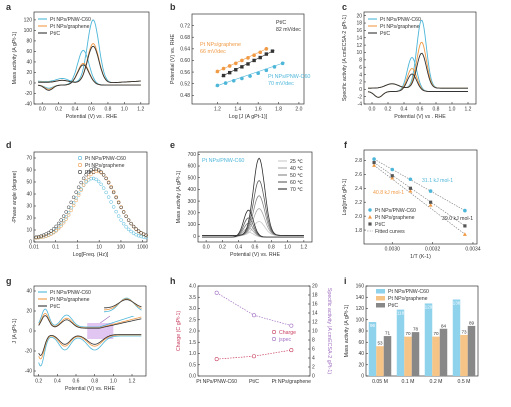  What do you see at coordinates (192, 287) in the screenshot?
I see `y-tick-label-h: 4.0` at bounding box center [192, 287].